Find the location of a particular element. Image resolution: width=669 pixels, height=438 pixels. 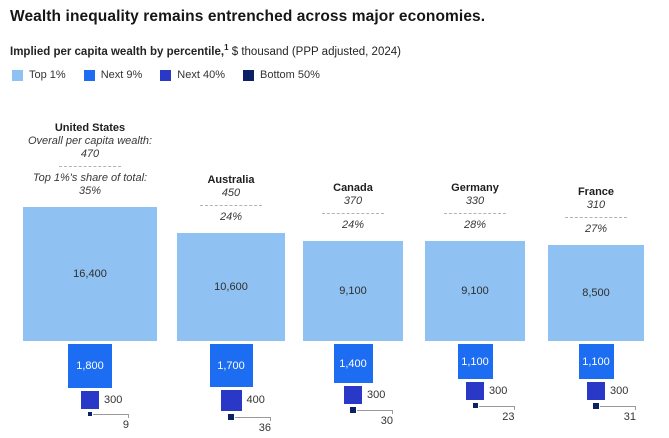

top1-share-value: 35% is located at coordinates (90, 191).